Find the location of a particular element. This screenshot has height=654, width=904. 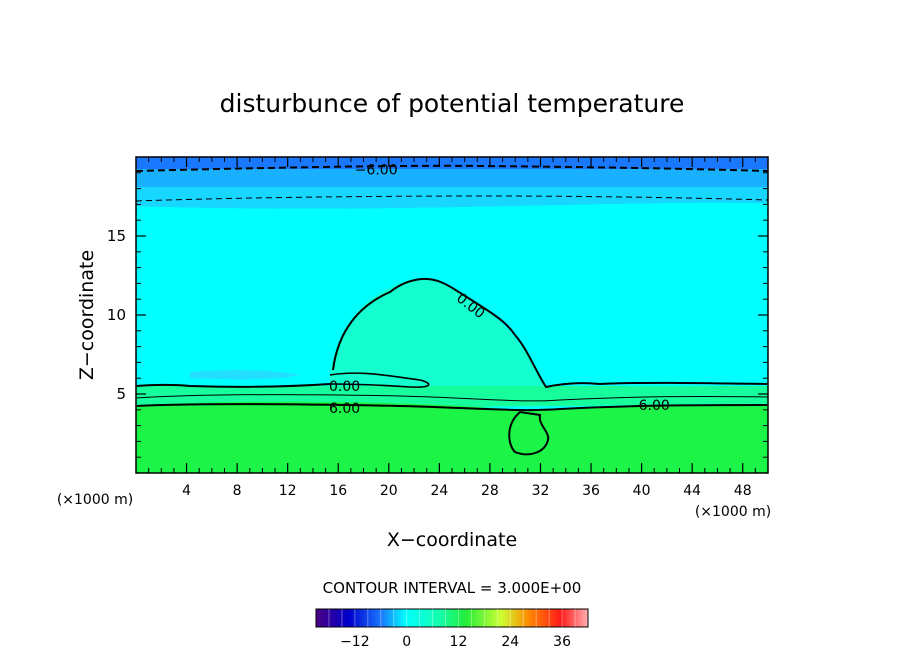

colorbar-tick-label: −12 is located at coordinates (355, 642).